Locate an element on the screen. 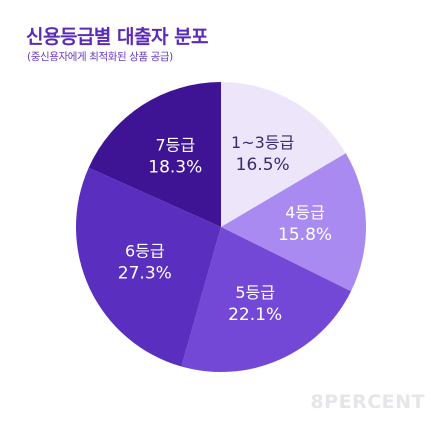 The image size is (443, 427). brand-watermark: 8PERCENT is located at coordinates (367, 402).